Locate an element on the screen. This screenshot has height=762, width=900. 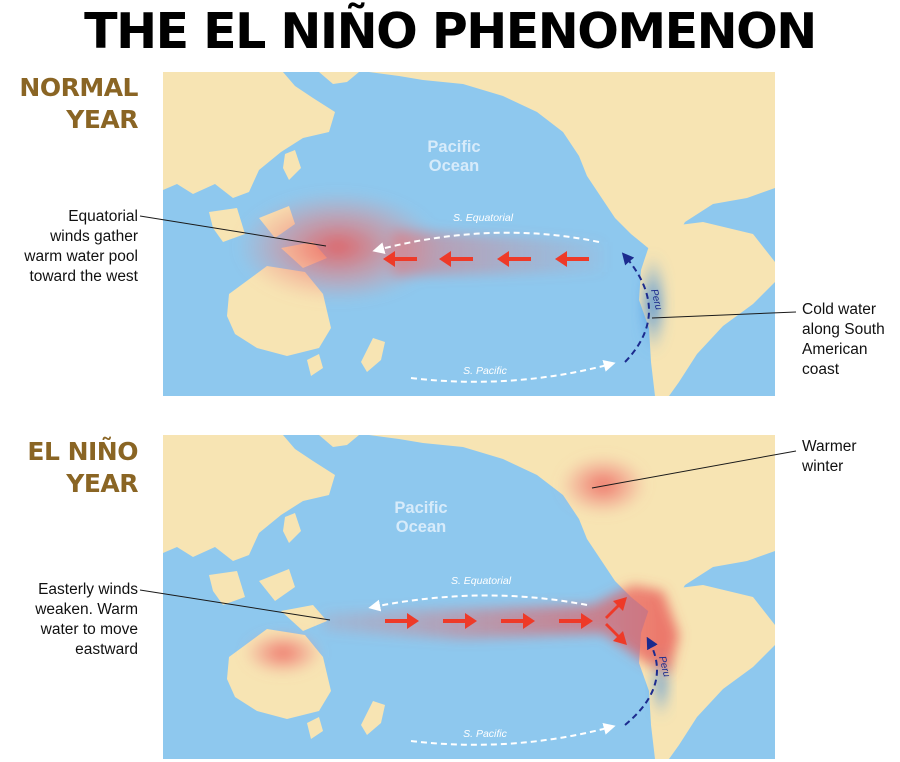
callout-text: Warmer is located at coordinates (829, 446).